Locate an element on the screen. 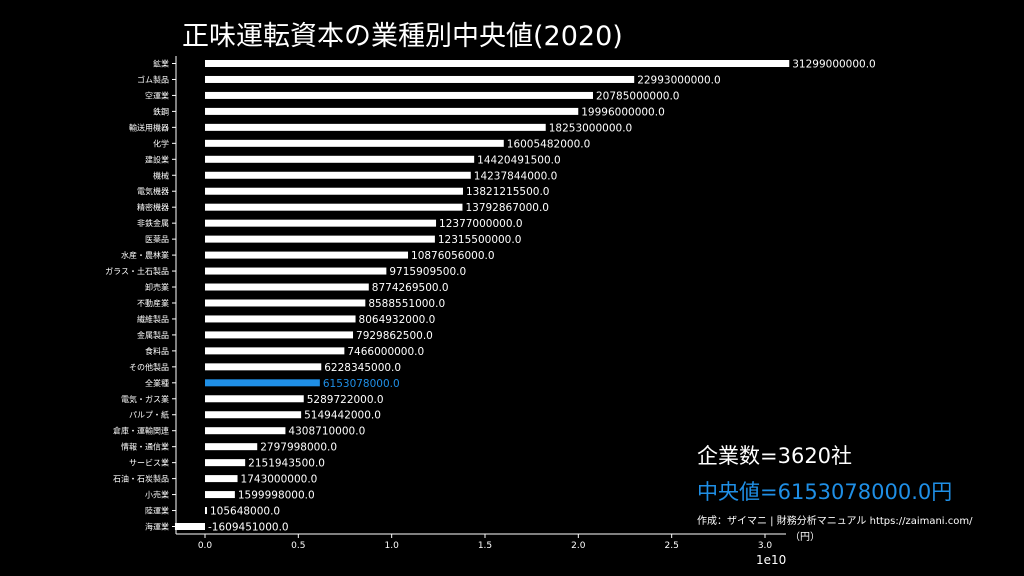 The image size is (1024, 576). category-label: 鉄鋼 is located at coordinates (161, 111).